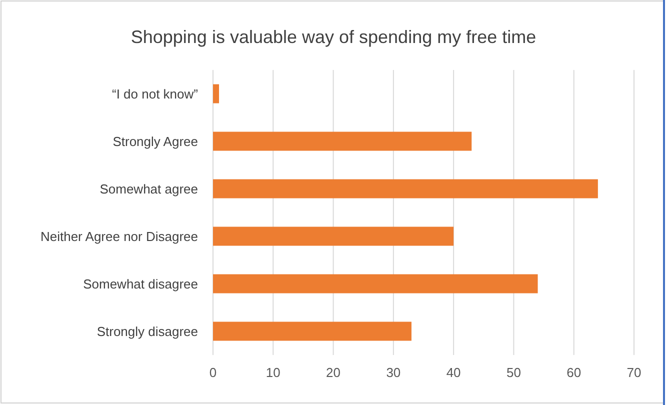  I want to click on y-tick-label: Somewhat agree, so click(149, 188).